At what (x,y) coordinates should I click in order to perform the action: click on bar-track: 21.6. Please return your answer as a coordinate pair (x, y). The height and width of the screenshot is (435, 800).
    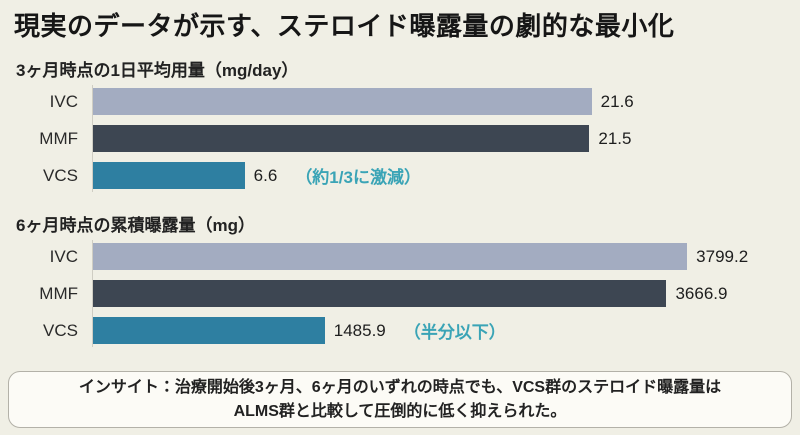
    Looking at the image, I should click on (446, 101).